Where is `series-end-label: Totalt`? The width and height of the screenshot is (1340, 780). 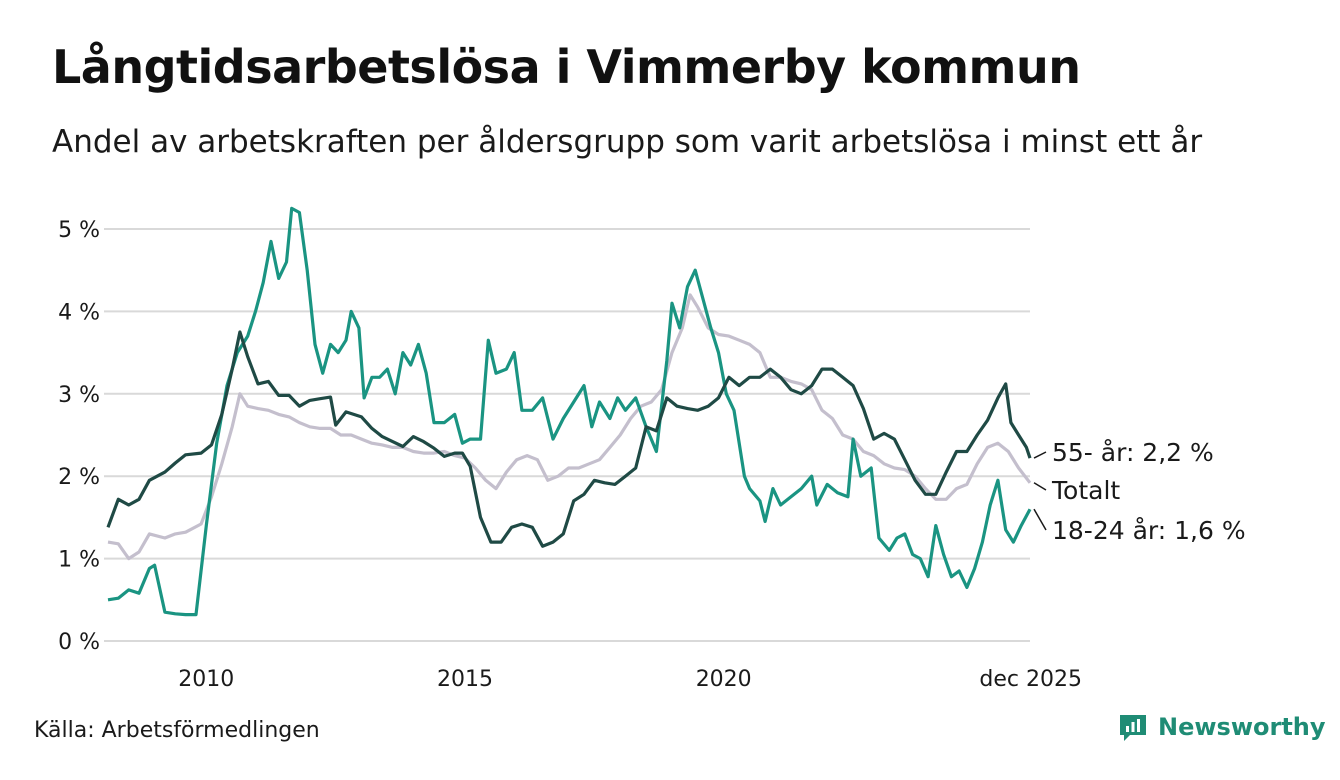
series-end-label: Totalt is located at coordinates (1085, 490).